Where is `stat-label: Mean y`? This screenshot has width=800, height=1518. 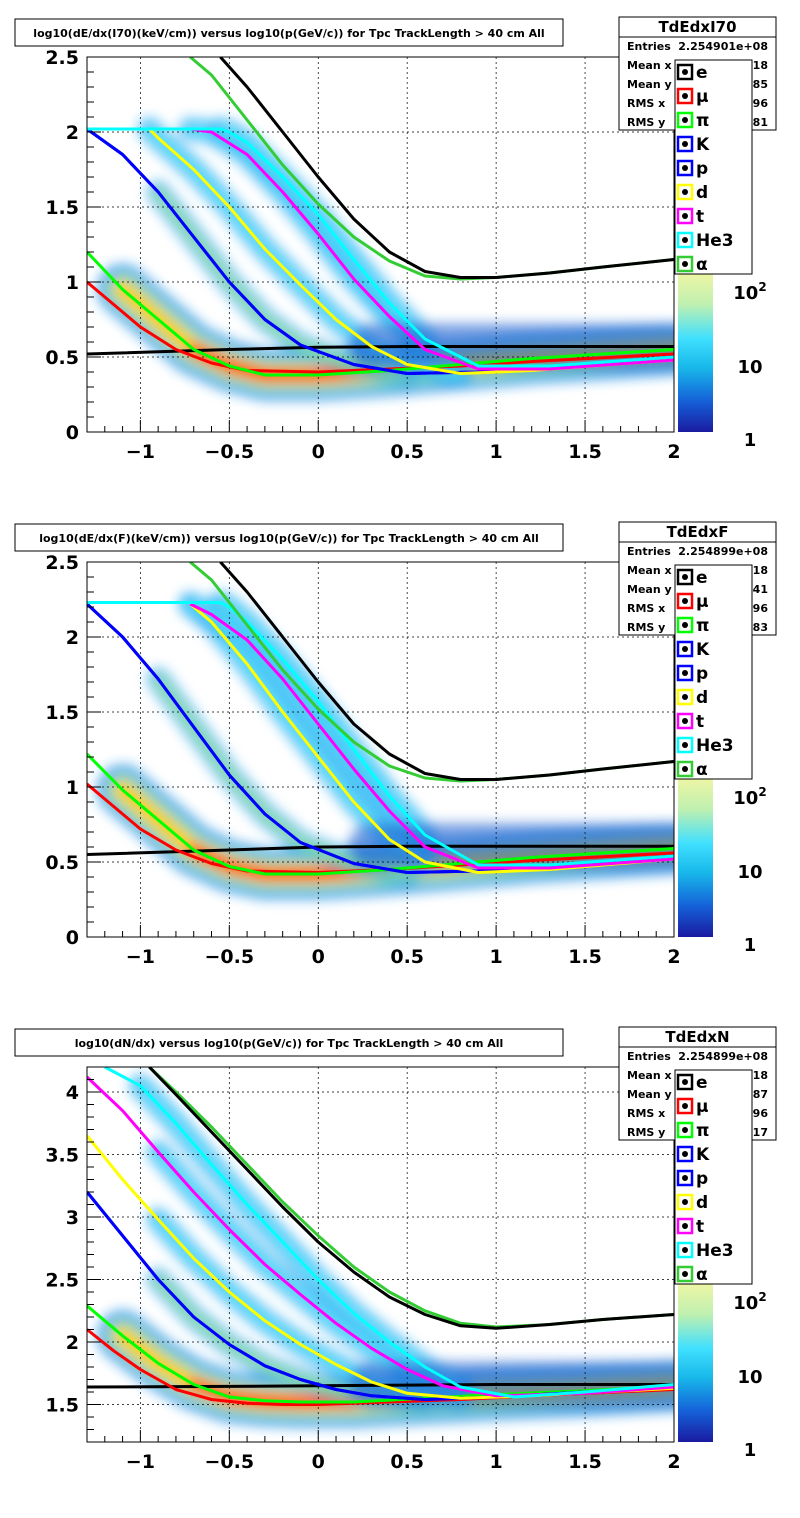
stat-label: Mean y is located at coordinates (649, 84).